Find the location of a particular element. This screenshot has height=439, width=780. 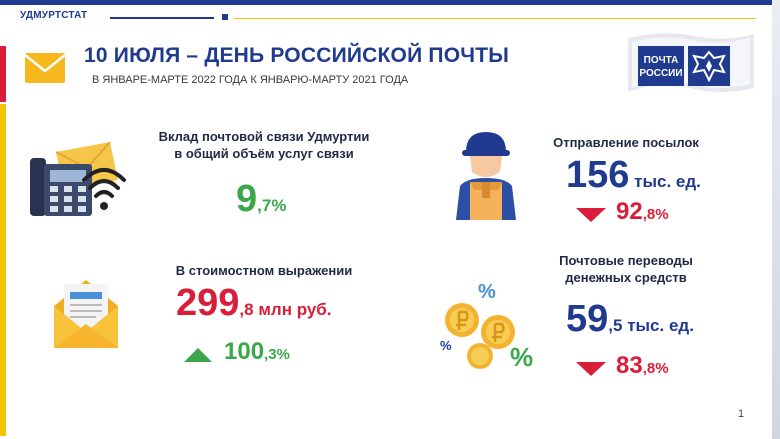

letter-envelope-icon is located at coordinates (86, 314).